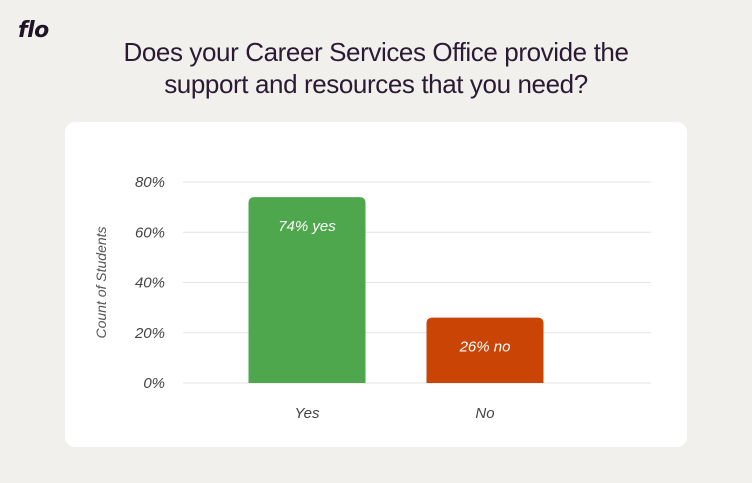  I want to click on data-label: 74% yes, so click(307, 226).